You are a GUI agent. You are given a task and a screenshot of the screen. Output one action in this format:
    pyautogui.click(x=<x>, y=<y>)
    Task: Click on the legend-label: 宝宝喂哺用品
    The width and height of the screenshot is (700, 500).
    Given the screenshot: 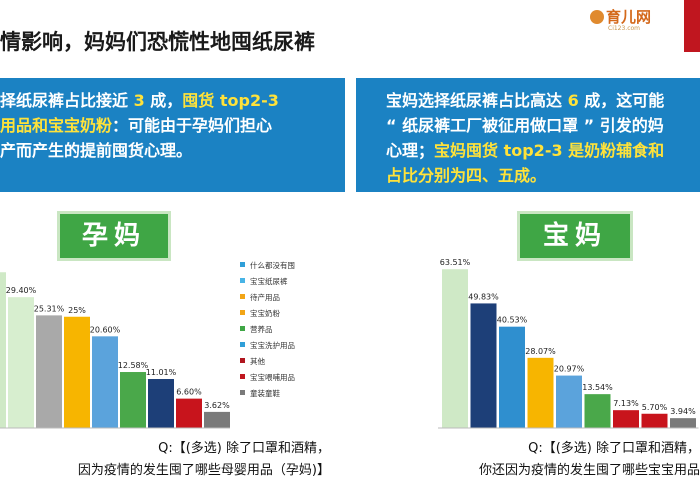 What is the action you would take?
    pyautogui.click(x=272, y=377)
    